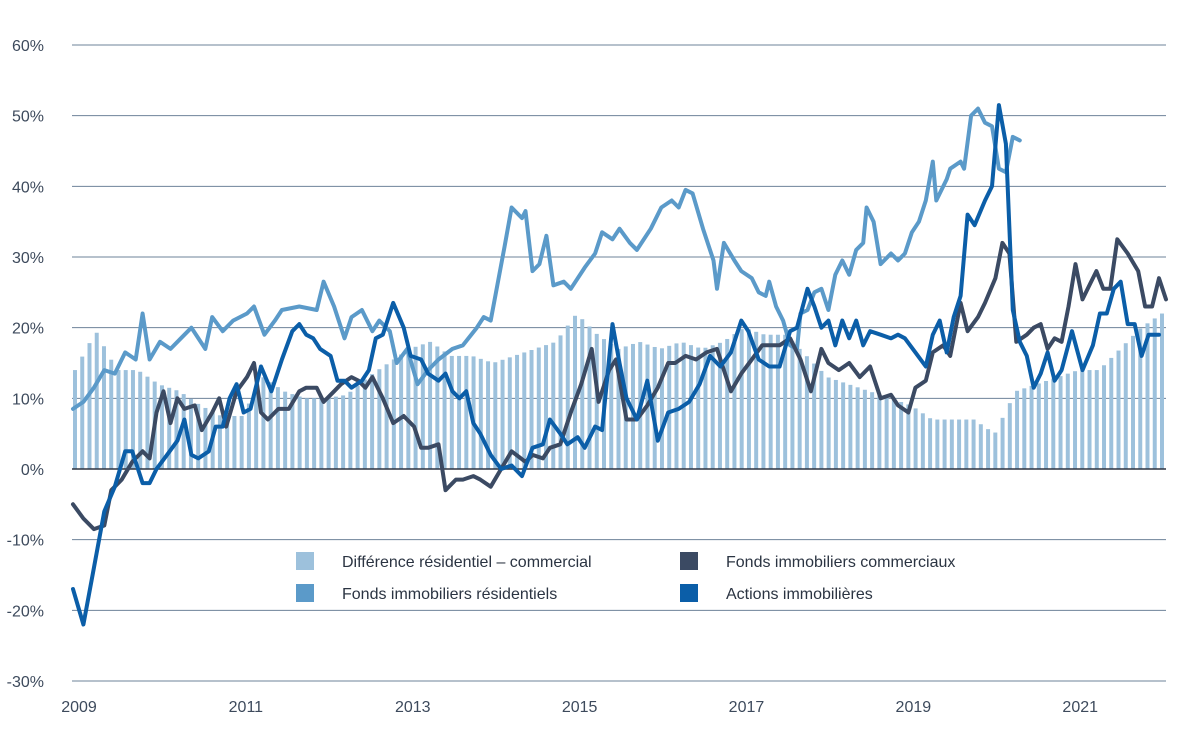 This screenshot has width=1200, height=741. I want to click on y-tick-label: -10%, so click(25, 541).